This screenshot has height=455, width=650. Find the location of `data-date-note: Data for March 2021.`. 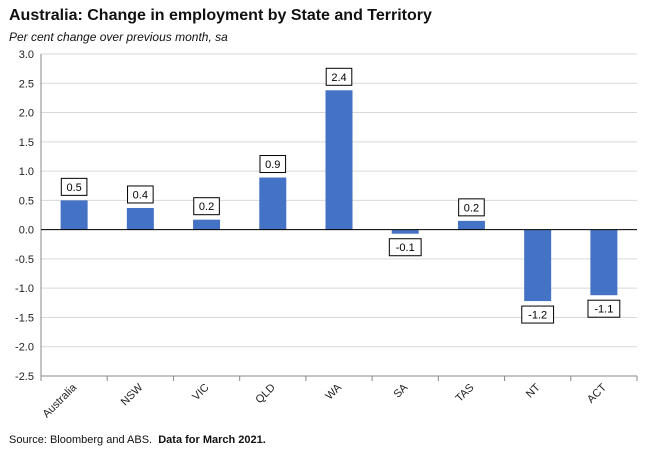

data-date-note: Data for March 2021. is located at coordinates (212, 440).